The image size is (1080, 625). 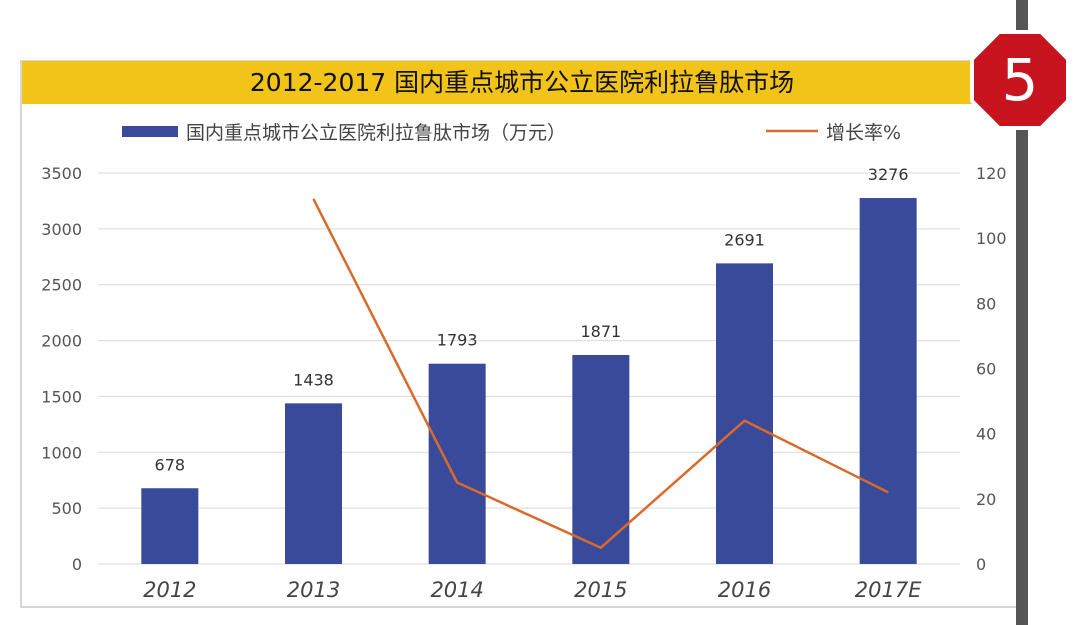 I want to click on left-axis-tick-label: 2000, so click(x=61, y=341).